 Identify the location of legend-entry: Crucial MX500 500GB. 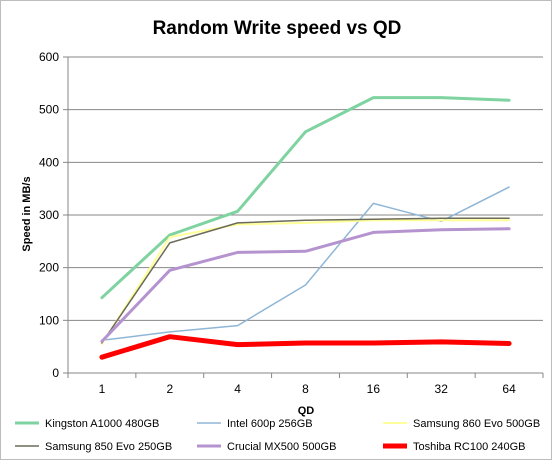
(266, 447).